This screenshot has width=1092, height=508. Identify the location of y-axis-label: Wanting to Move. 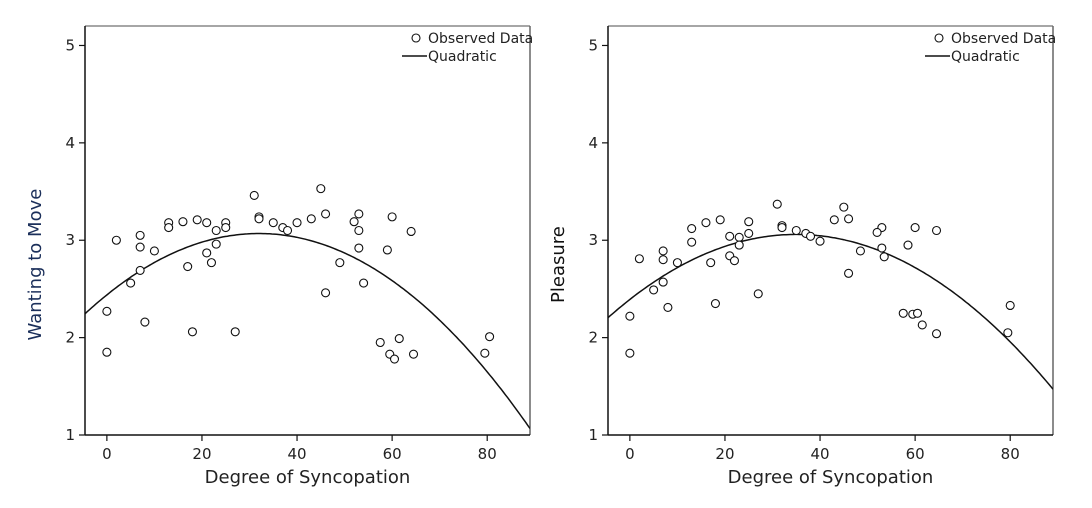
(35, 265).